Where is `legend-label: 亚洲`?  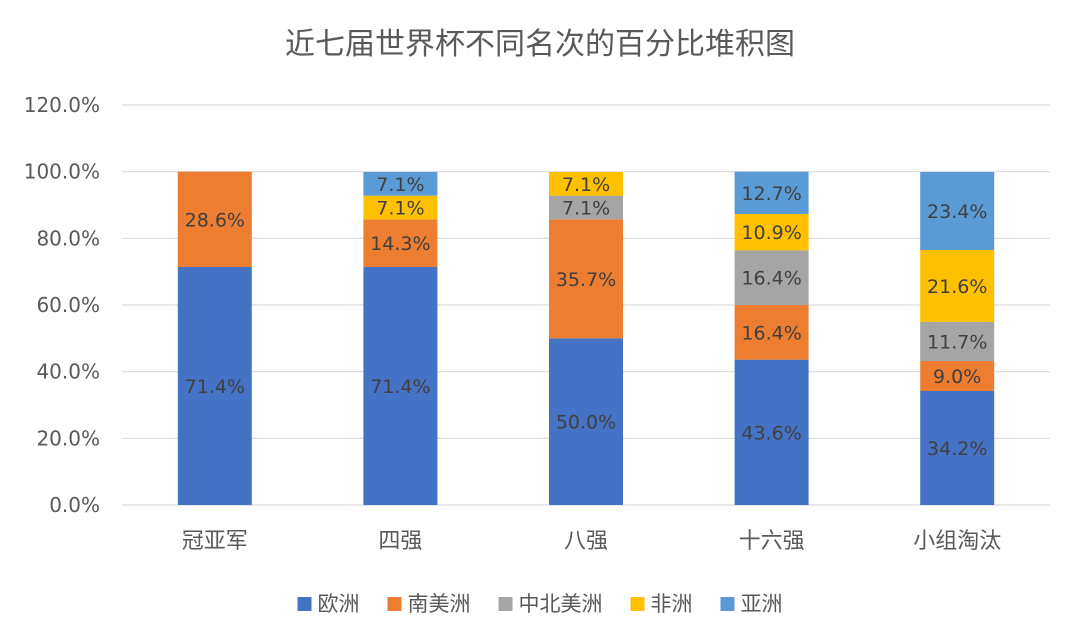
legend-label: 亚洲 is located at coordinates (762, 604).